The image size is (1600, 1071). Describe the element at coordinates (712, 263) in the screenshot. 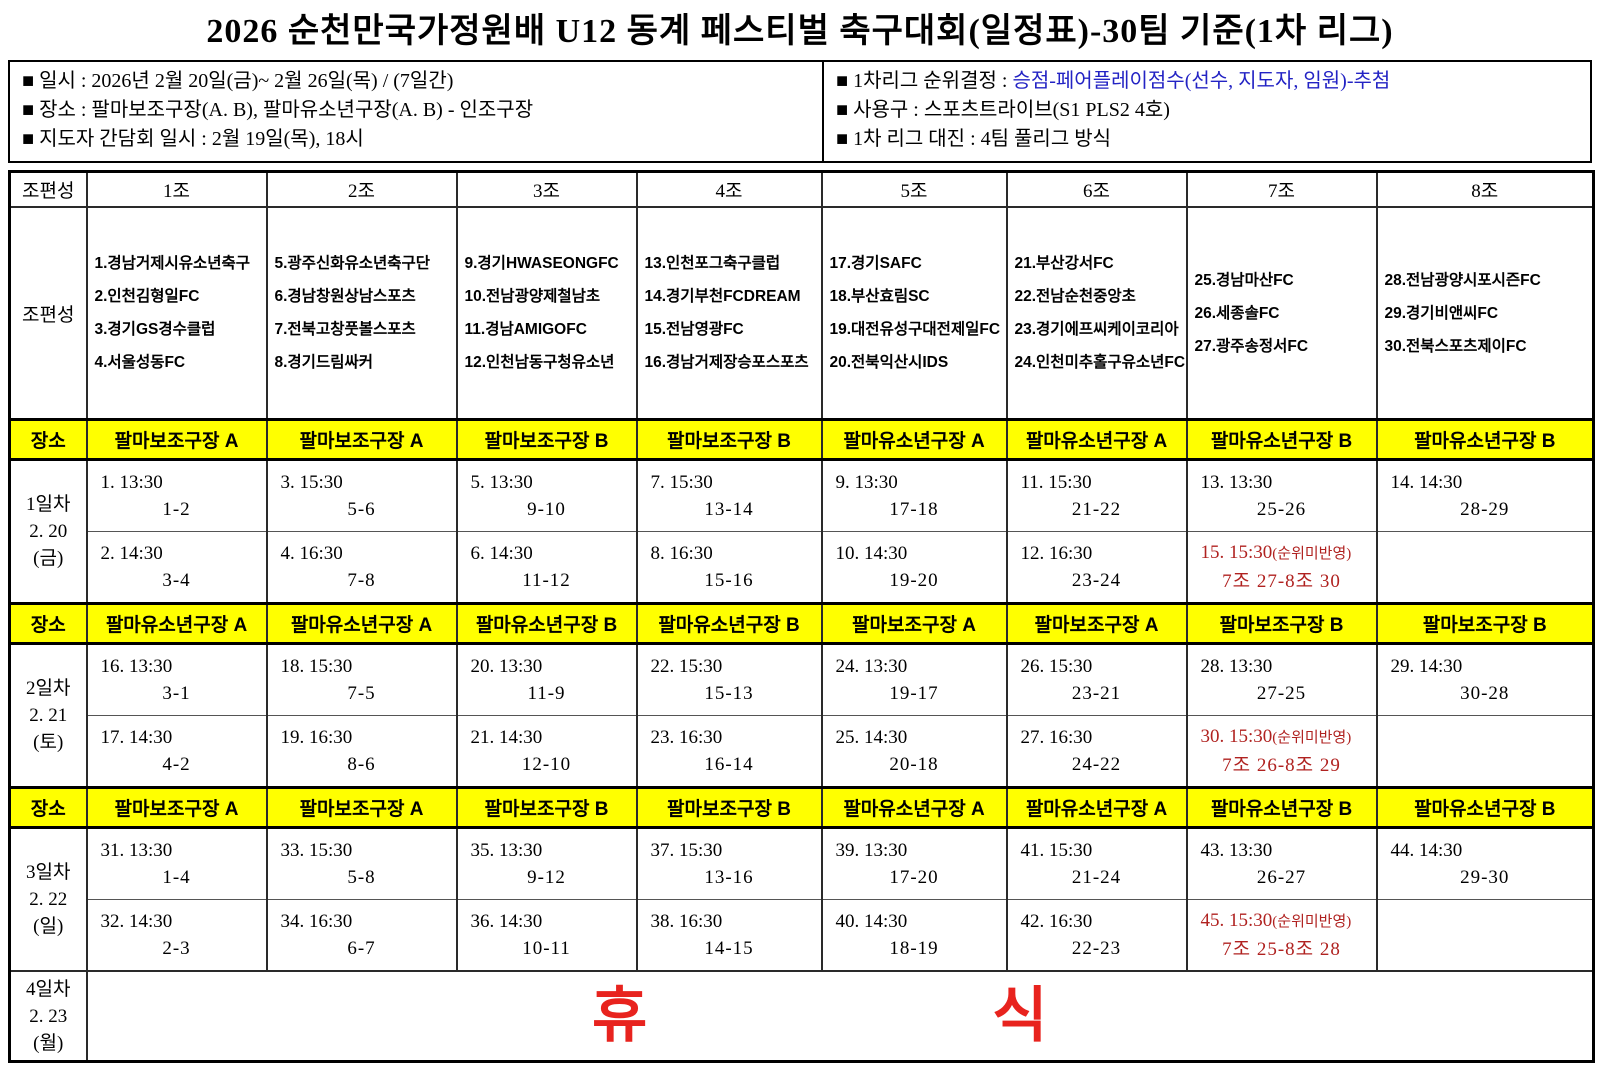

I see `team-item: 13.인천포그축구클럽` at that location.